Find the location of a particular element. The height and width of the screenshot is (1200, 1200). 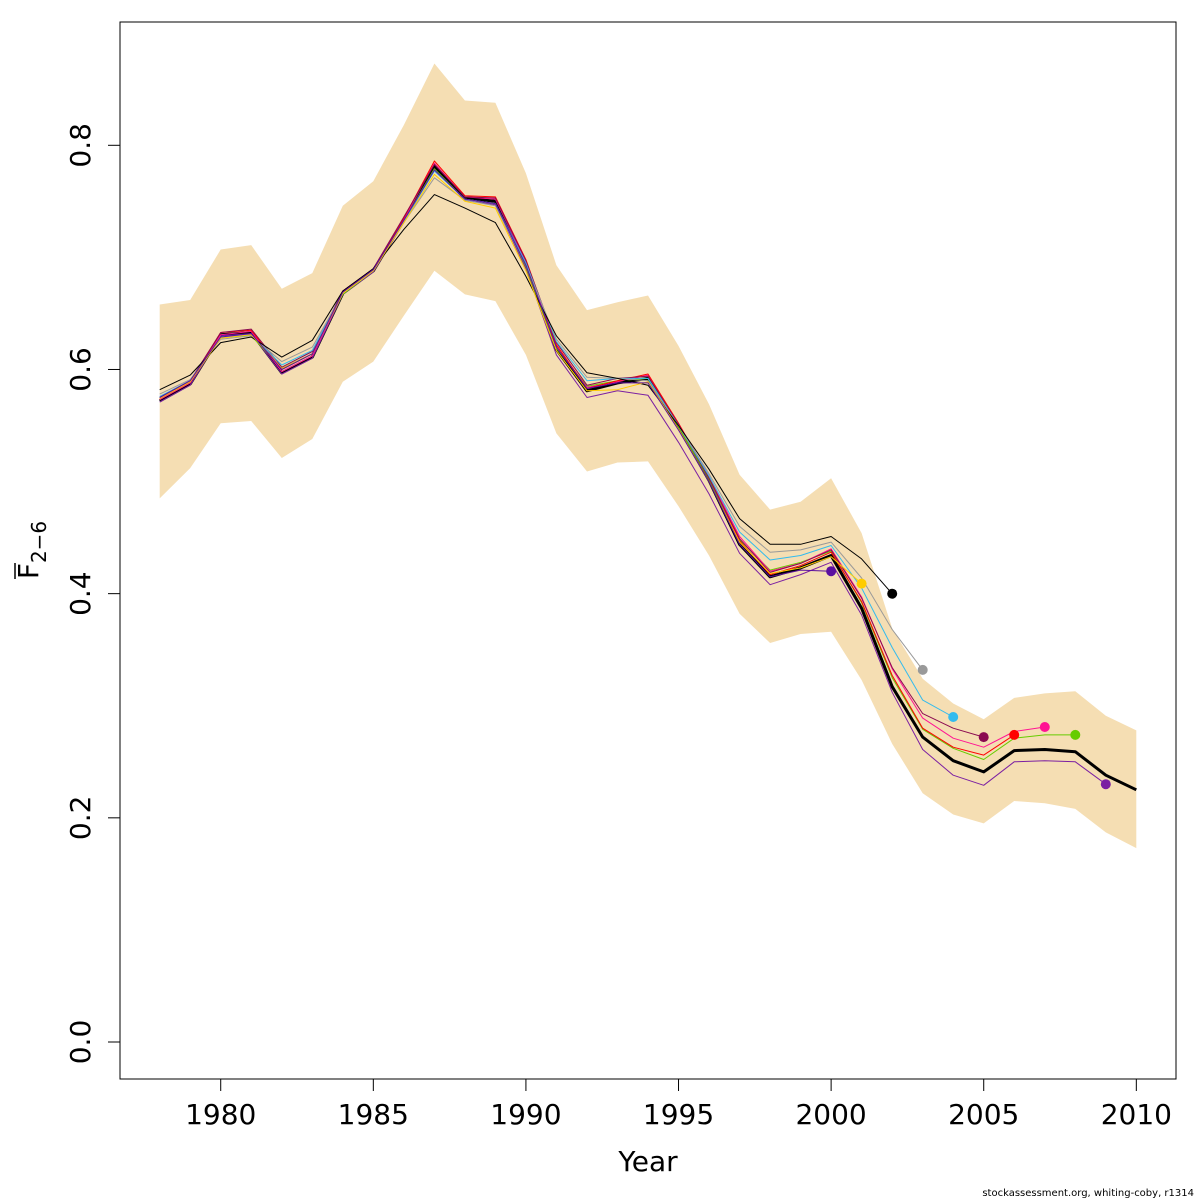

x-tick-label: 2010 is located at coordinates (1136, 1114).